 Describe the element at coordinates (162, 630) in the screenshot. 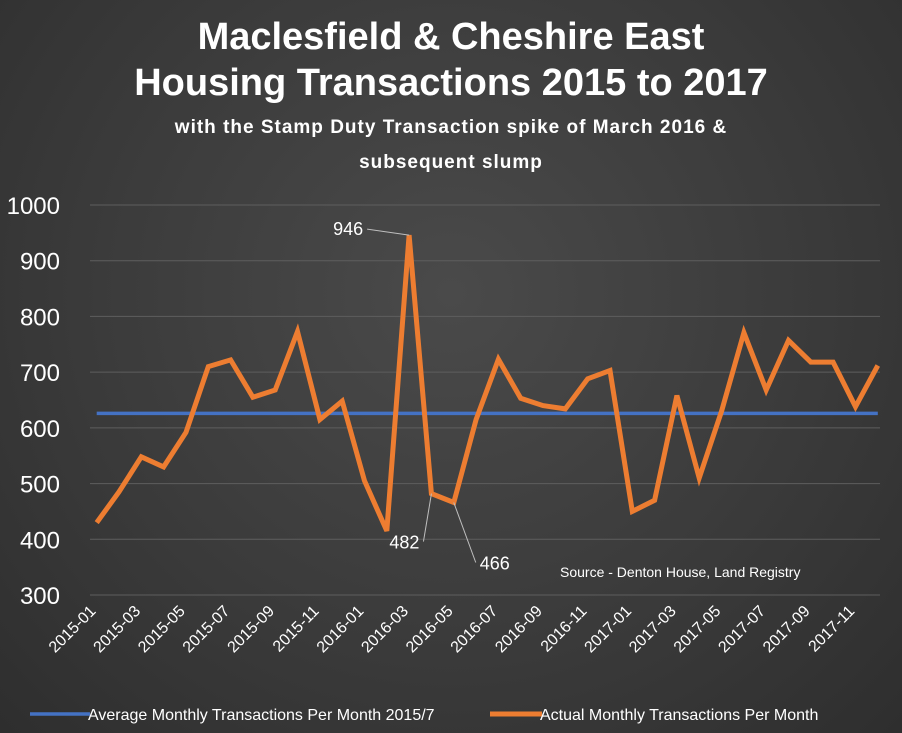

I see `x-tick-label: 2015-05` at that location.